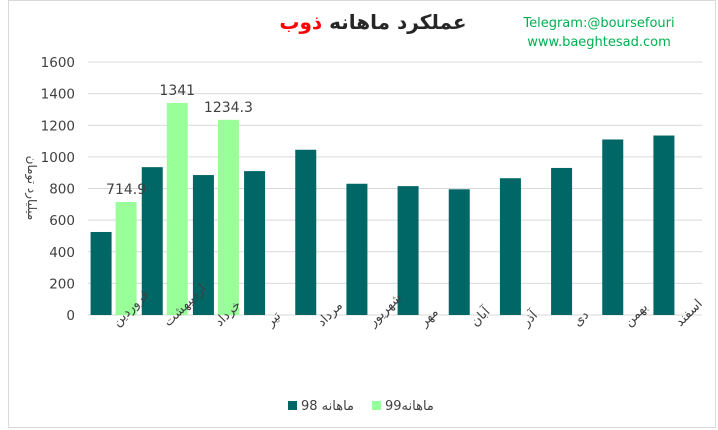  I want to click on x-tick-label-9: دی, so click(581, 319).